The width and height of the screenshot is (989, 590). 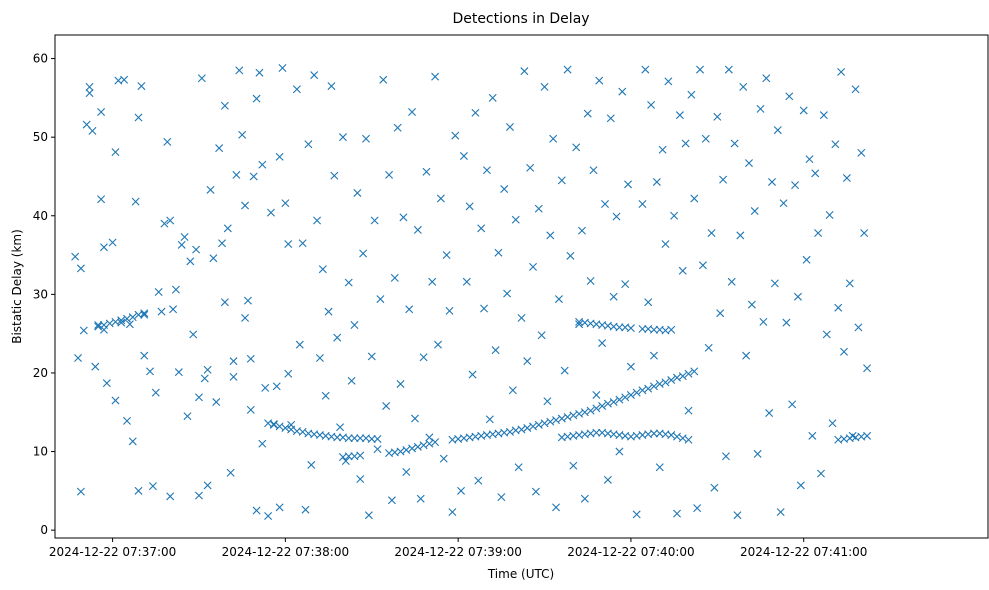 What do you see at coordinates (40, 452) in the screenshot?
I see `y-tick-label: 10` at bounding box center [40, 452].